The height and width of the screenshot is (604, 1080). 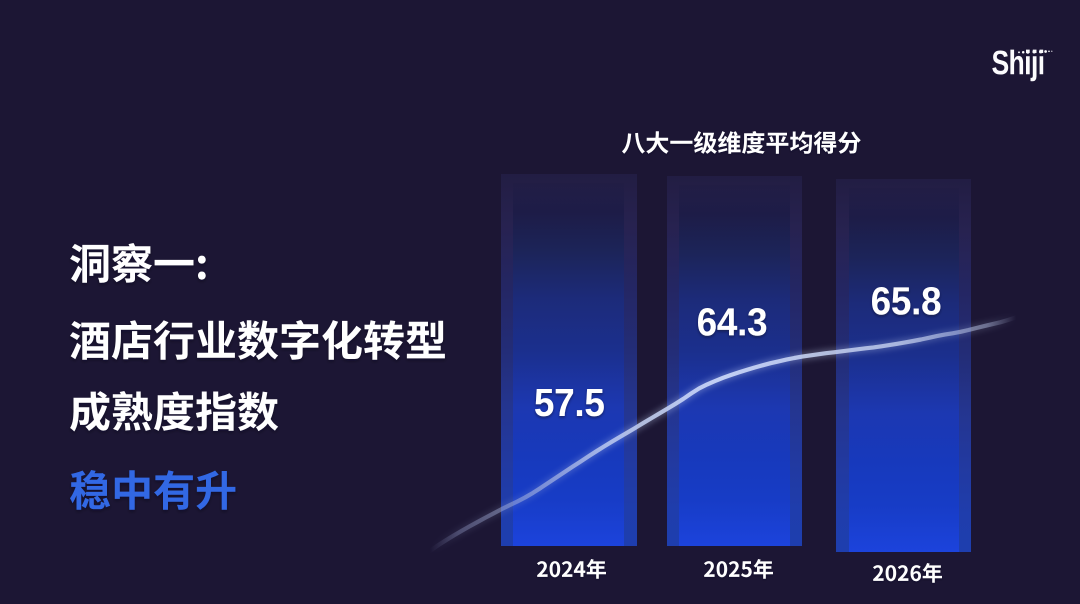 I want to click on x-axis-label-2025, so click(x=738, y=568).